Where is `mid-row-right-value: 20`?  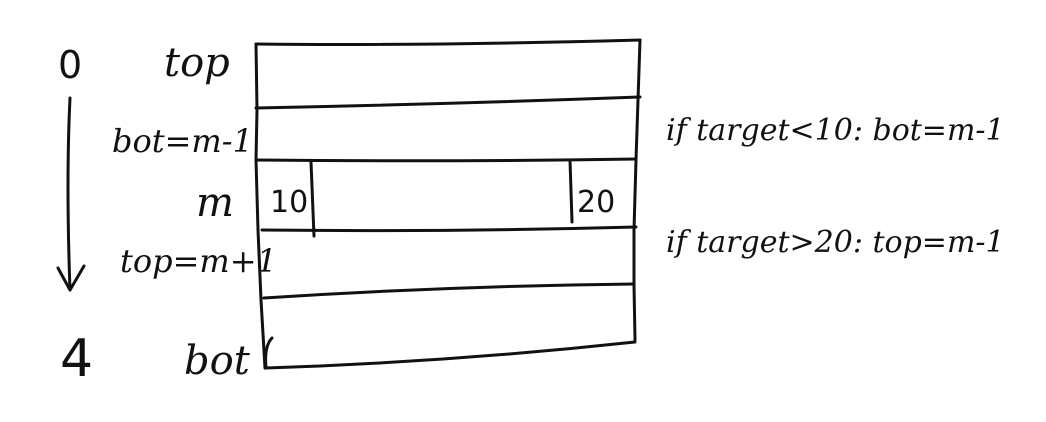
mid-row-right-value: 20 is located at coordinates (596, 202).